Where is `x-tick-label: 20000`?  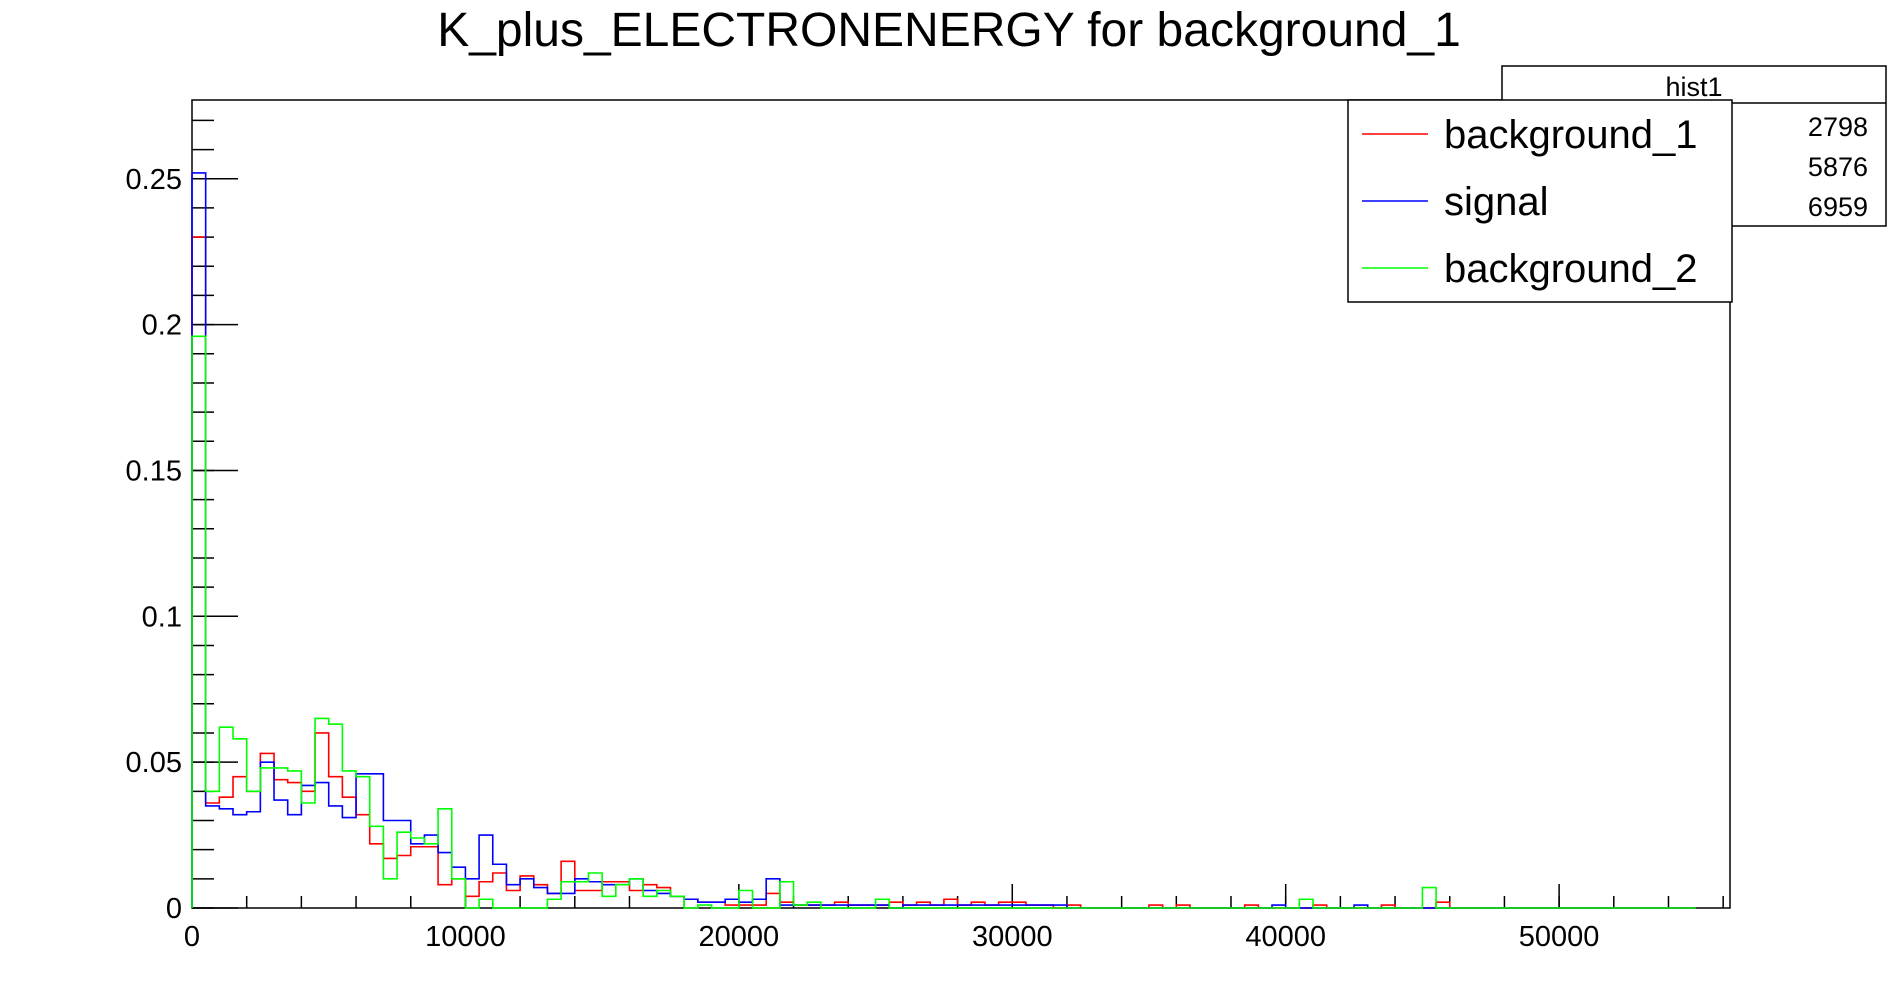 x-tick-label: 20000 is located at coordinates (739, 937).